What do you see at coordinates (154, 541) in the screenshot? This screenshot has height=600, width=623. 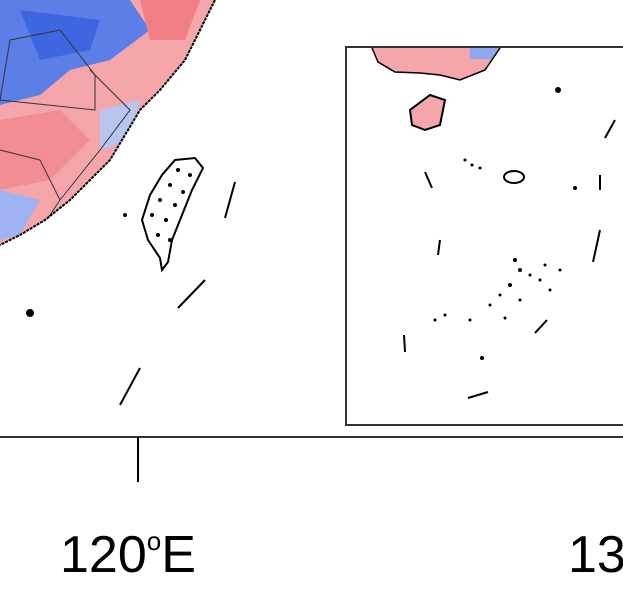 I see `lon-degree: o` at bounding box center [154, 541].